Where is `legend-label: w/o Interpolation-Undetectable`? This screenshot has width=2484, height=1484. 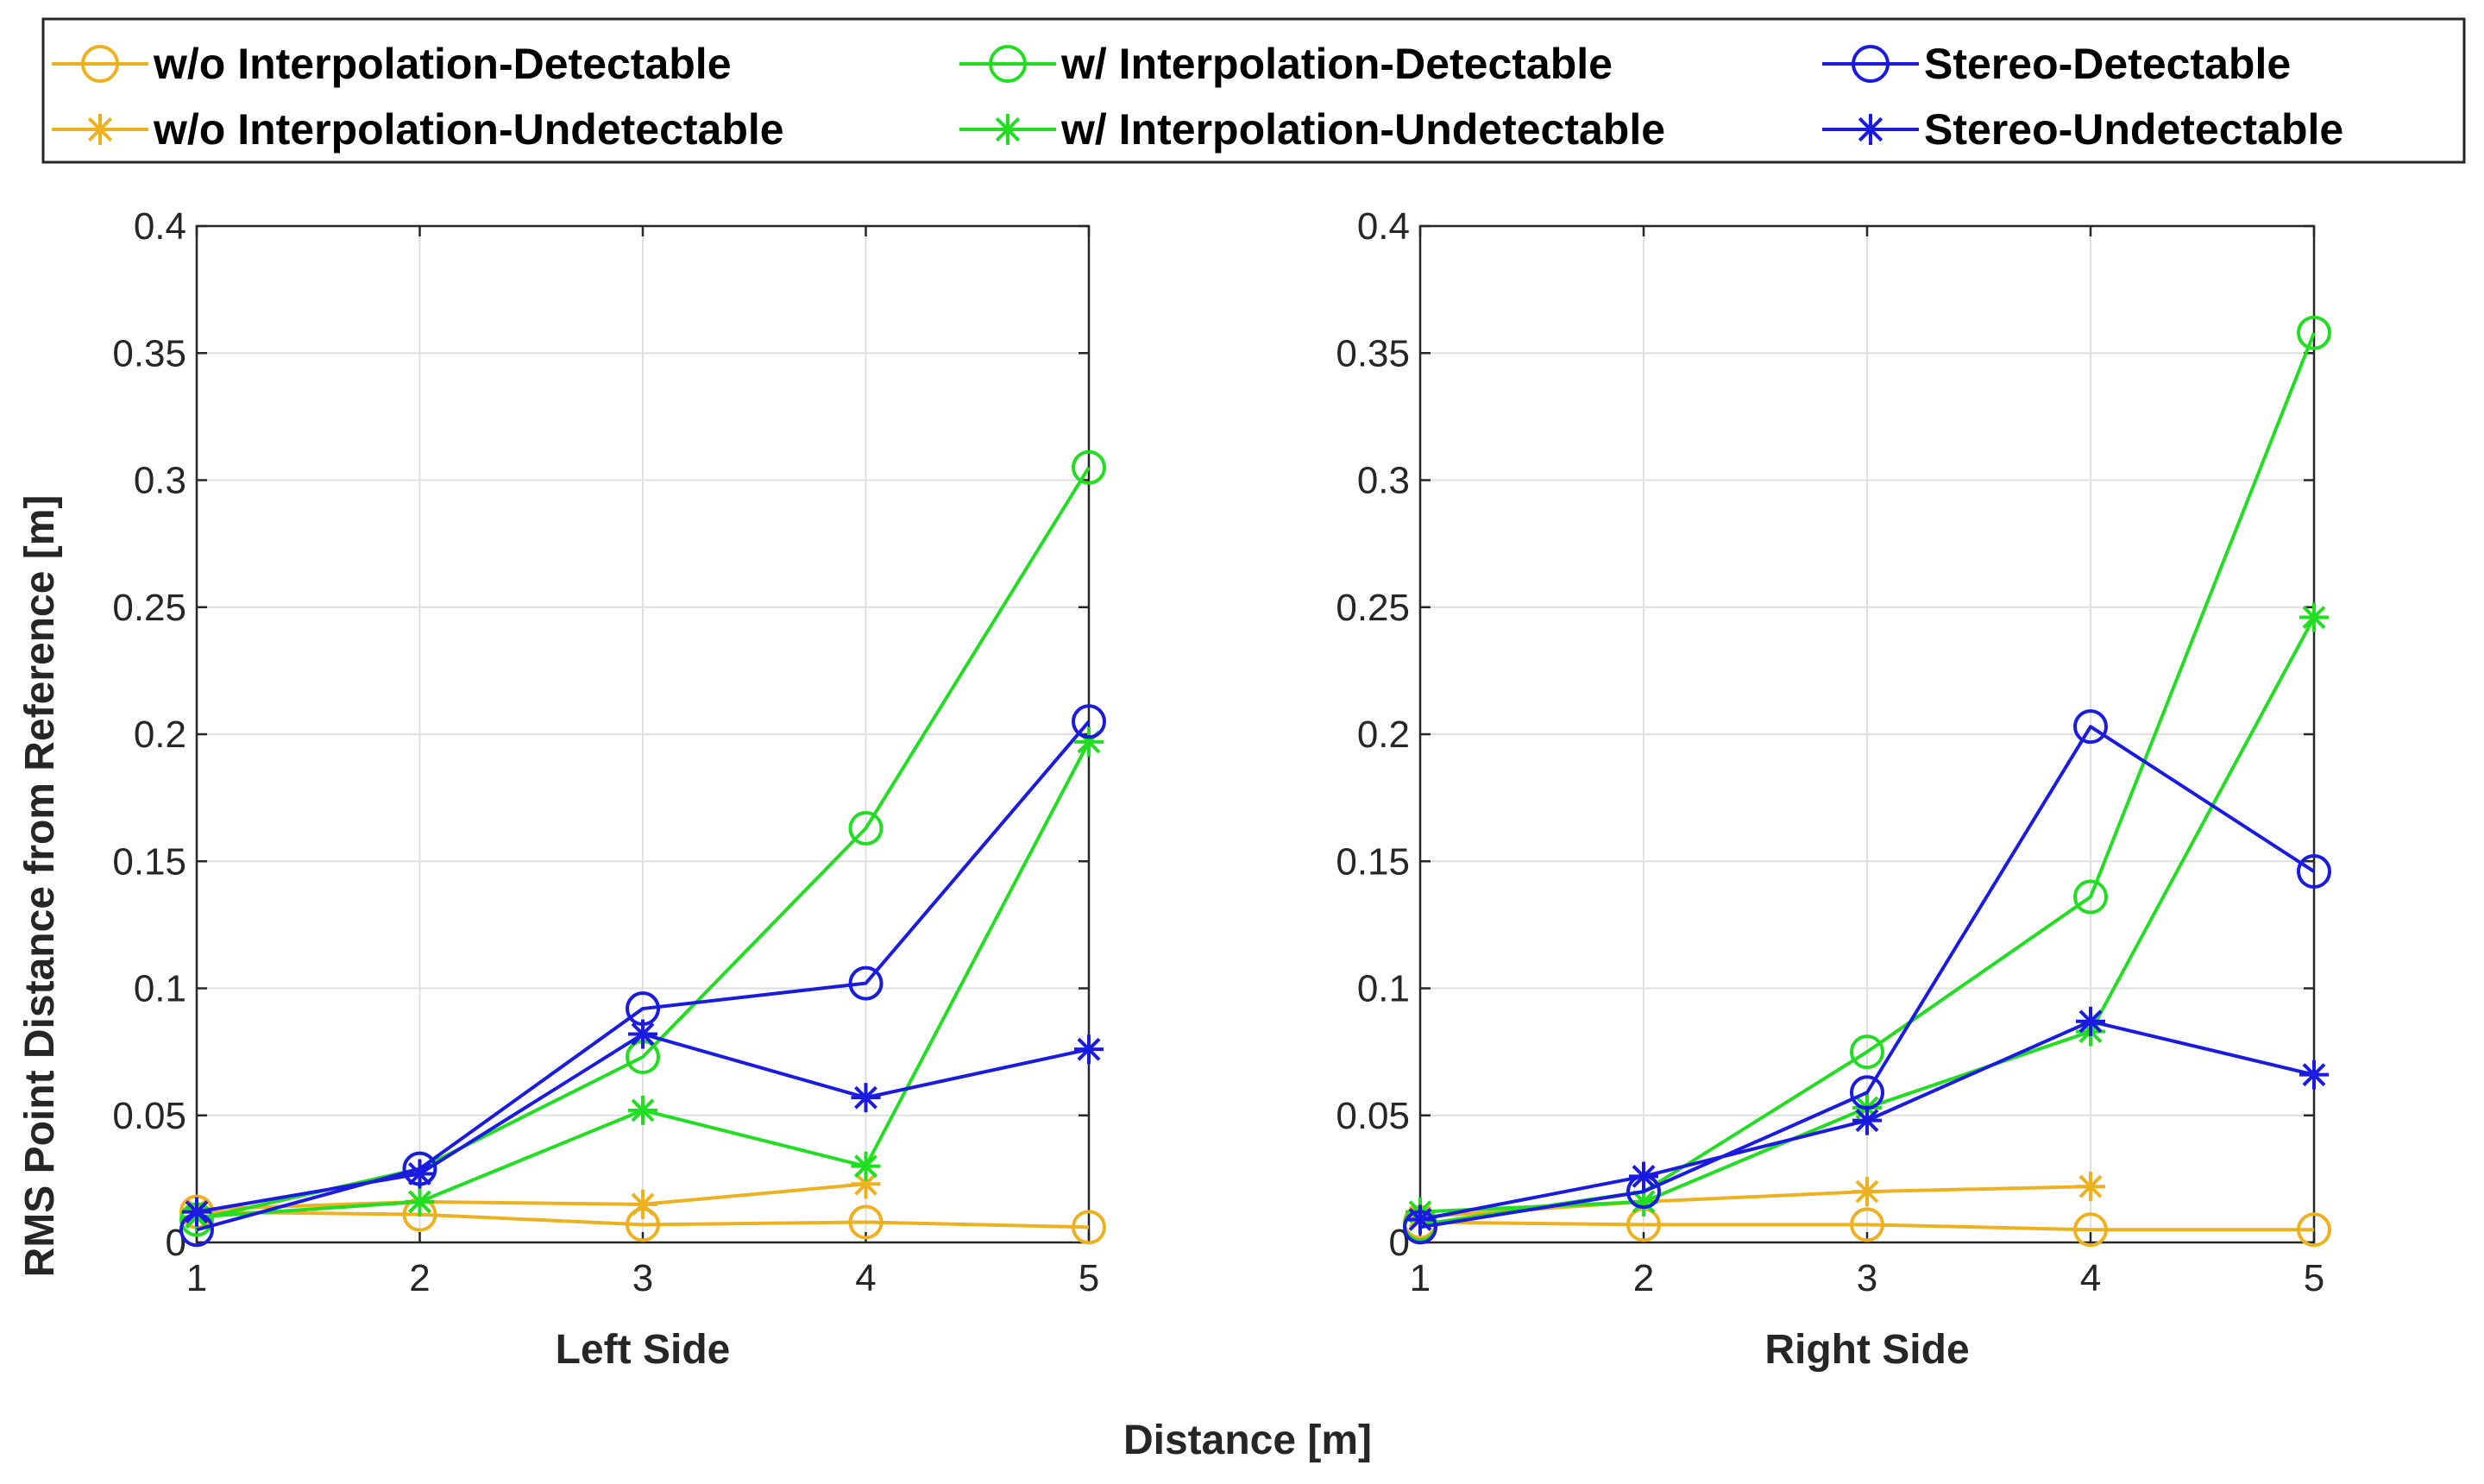
legend-label: w/o Interpolation-Undetectable is located at coordinates (469, 129).